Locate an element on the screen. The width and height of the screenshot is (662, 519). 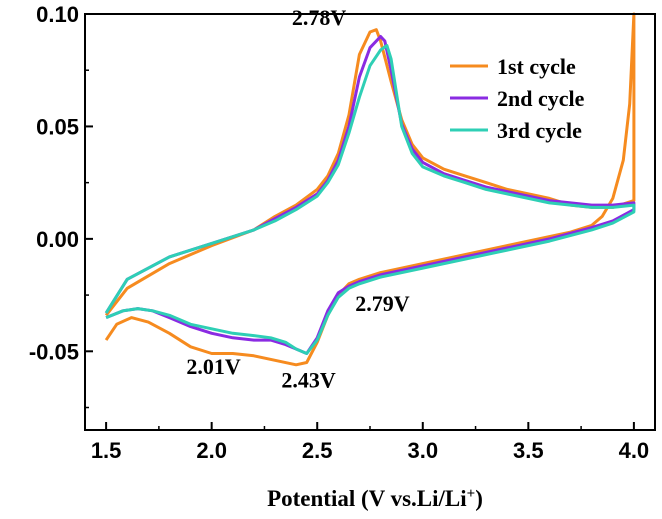
x-tick-label: 3.0 is located at coordinates (422, 450).